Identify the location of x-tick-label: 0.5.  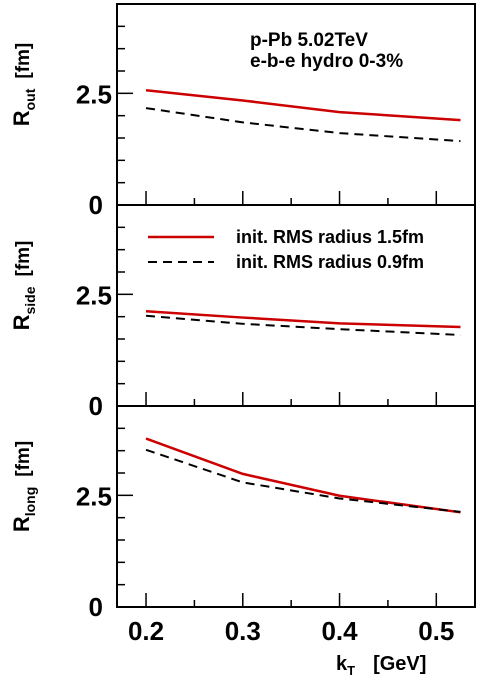
(436, 631).